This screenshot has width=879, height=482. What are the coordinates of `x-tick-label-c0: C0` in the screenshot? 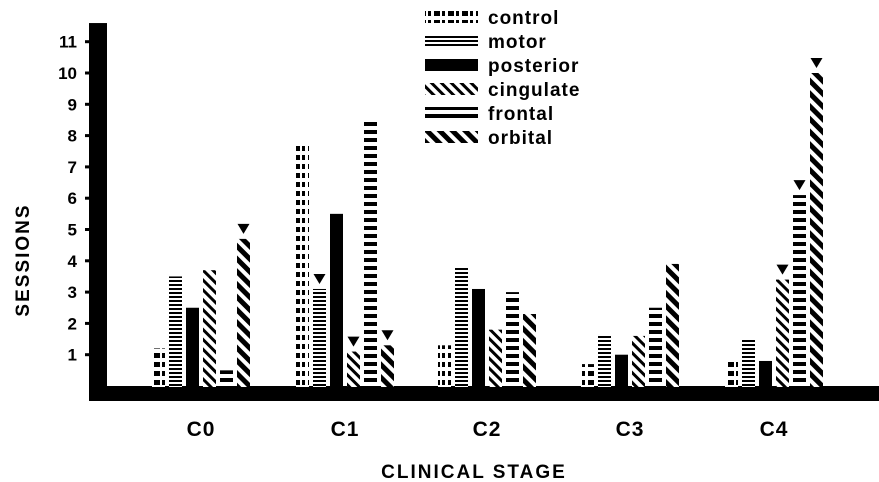 It's located at (201, 429).